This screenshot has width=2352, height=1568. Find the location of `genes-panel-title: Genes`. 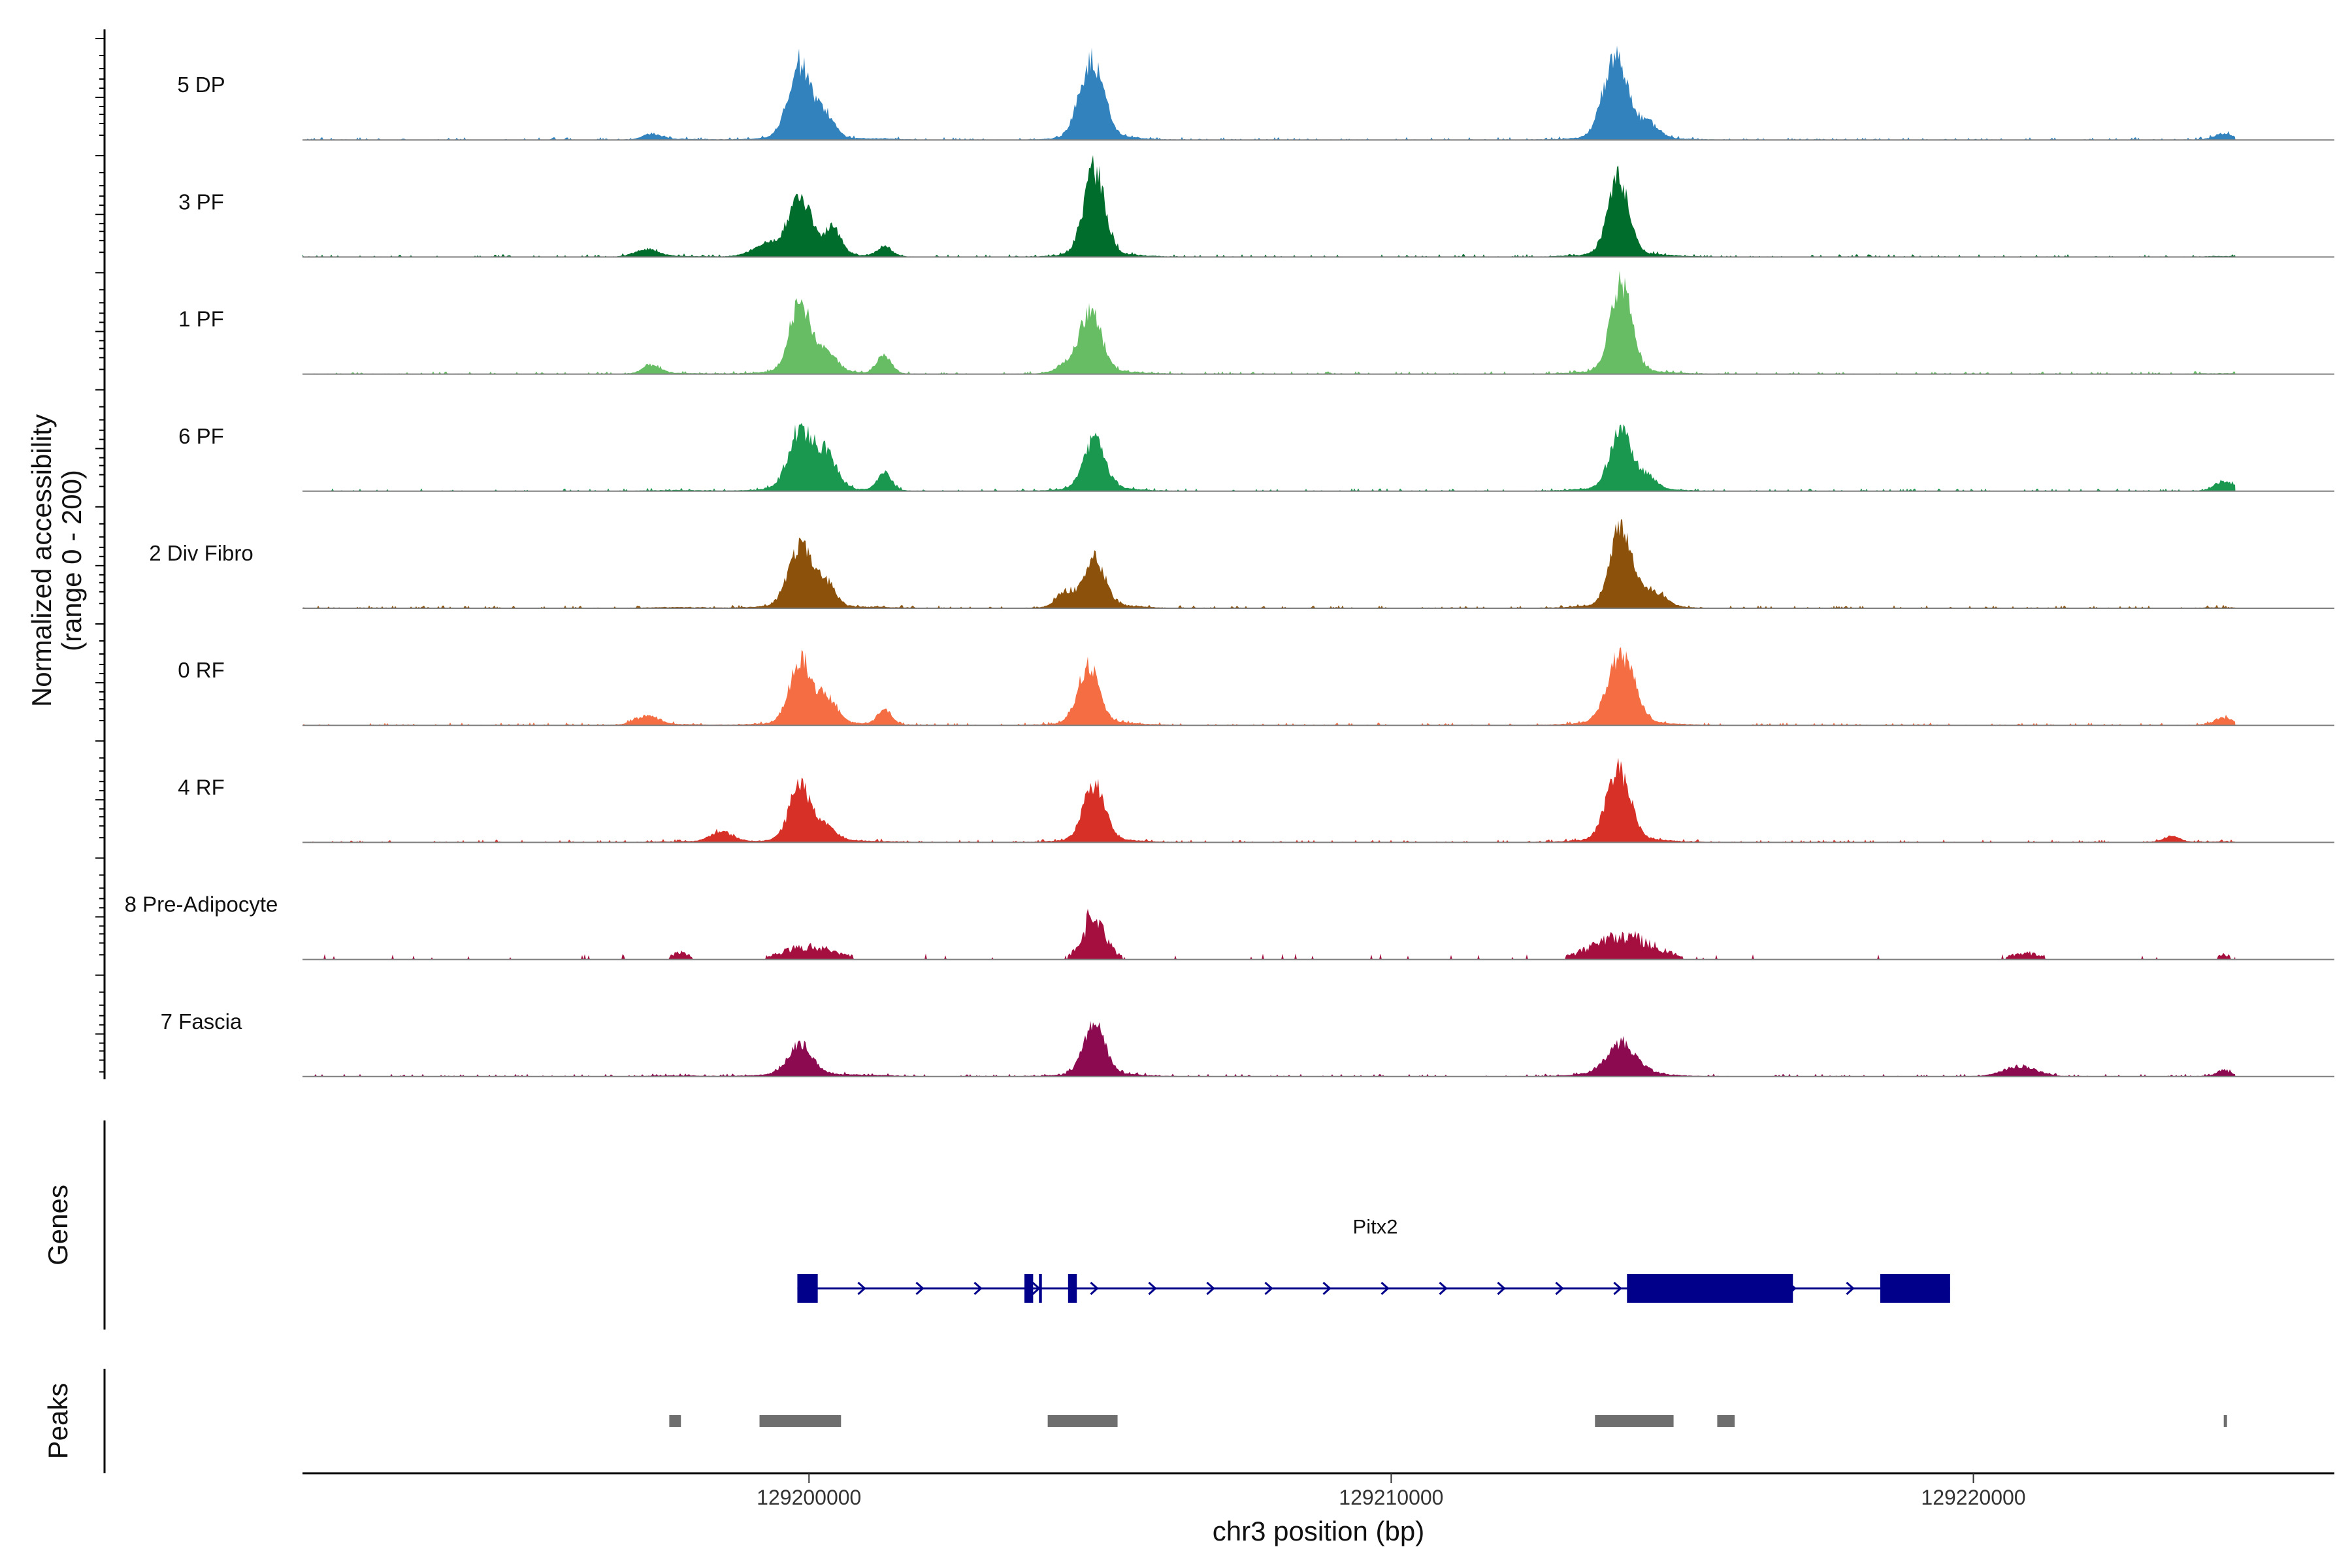

genes-panel-title: Genes is located at coordinates (57, 1225).